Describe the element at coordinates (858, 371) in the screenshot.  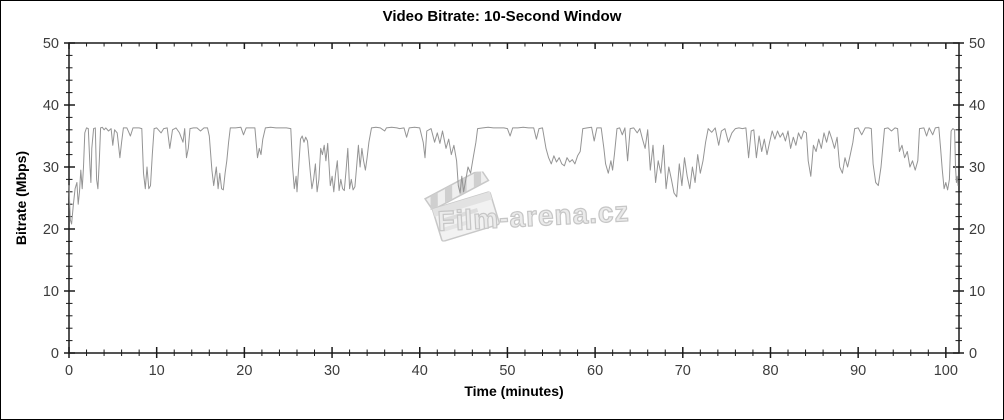
I see `x-tick-label: 90` at that location.